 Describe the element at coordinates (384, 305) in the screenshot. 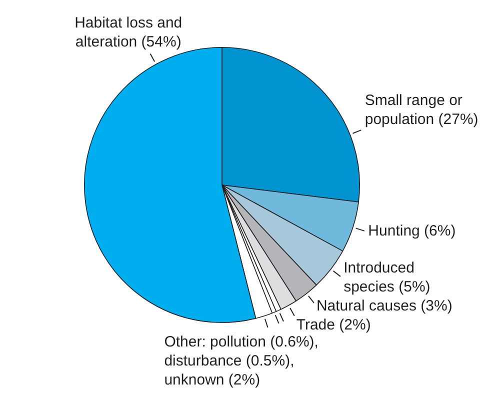

I see `slice-label: Natural causes (3%)` at that location.